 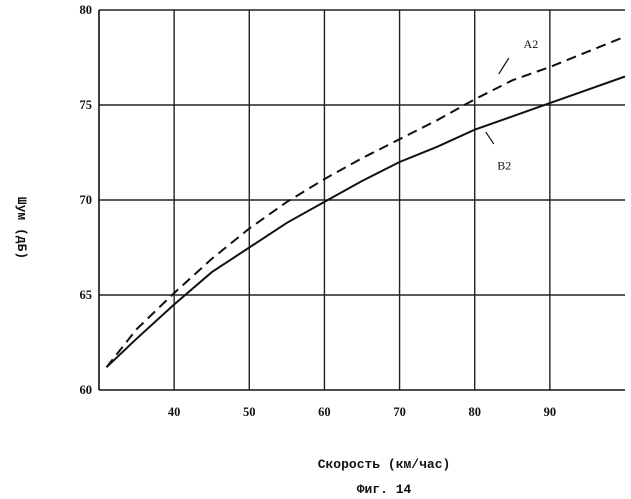 I want to click on y-tick-labels: 60 65 70 75 80, so click(x=86, y=200).